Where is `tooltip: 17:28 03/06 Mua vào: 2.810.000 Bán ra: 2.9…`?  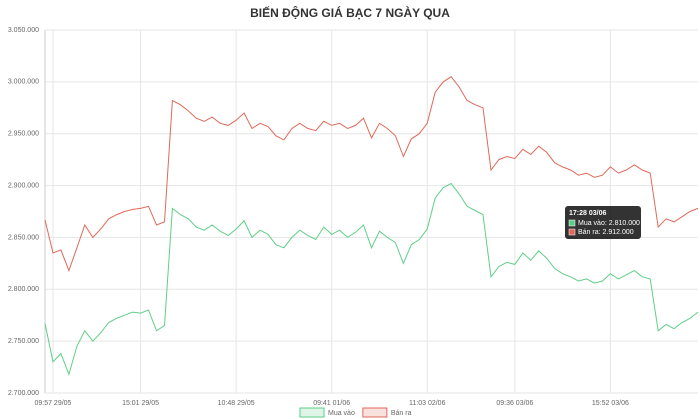 tooltip: 17:28 03/06 Mua vào: 2.810.000 Bán ra: 2.9… is located at coordinates (603, 222).